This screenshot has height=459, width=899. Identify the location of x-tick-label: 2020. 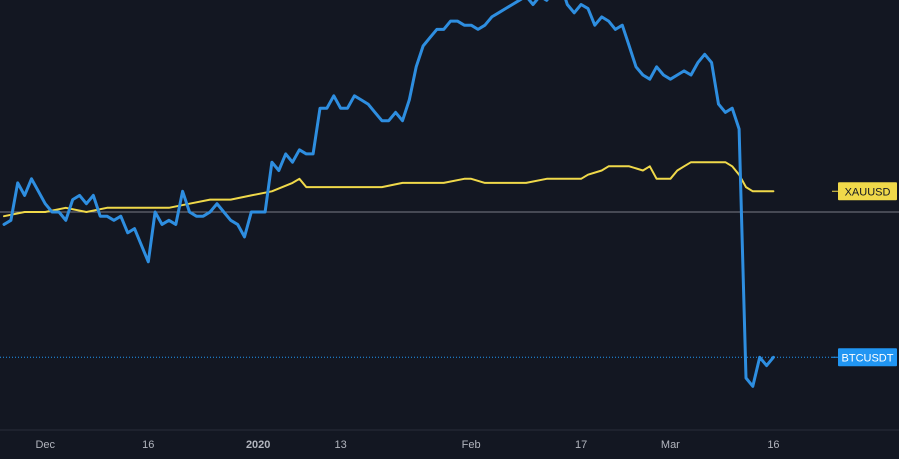
(258, 445).